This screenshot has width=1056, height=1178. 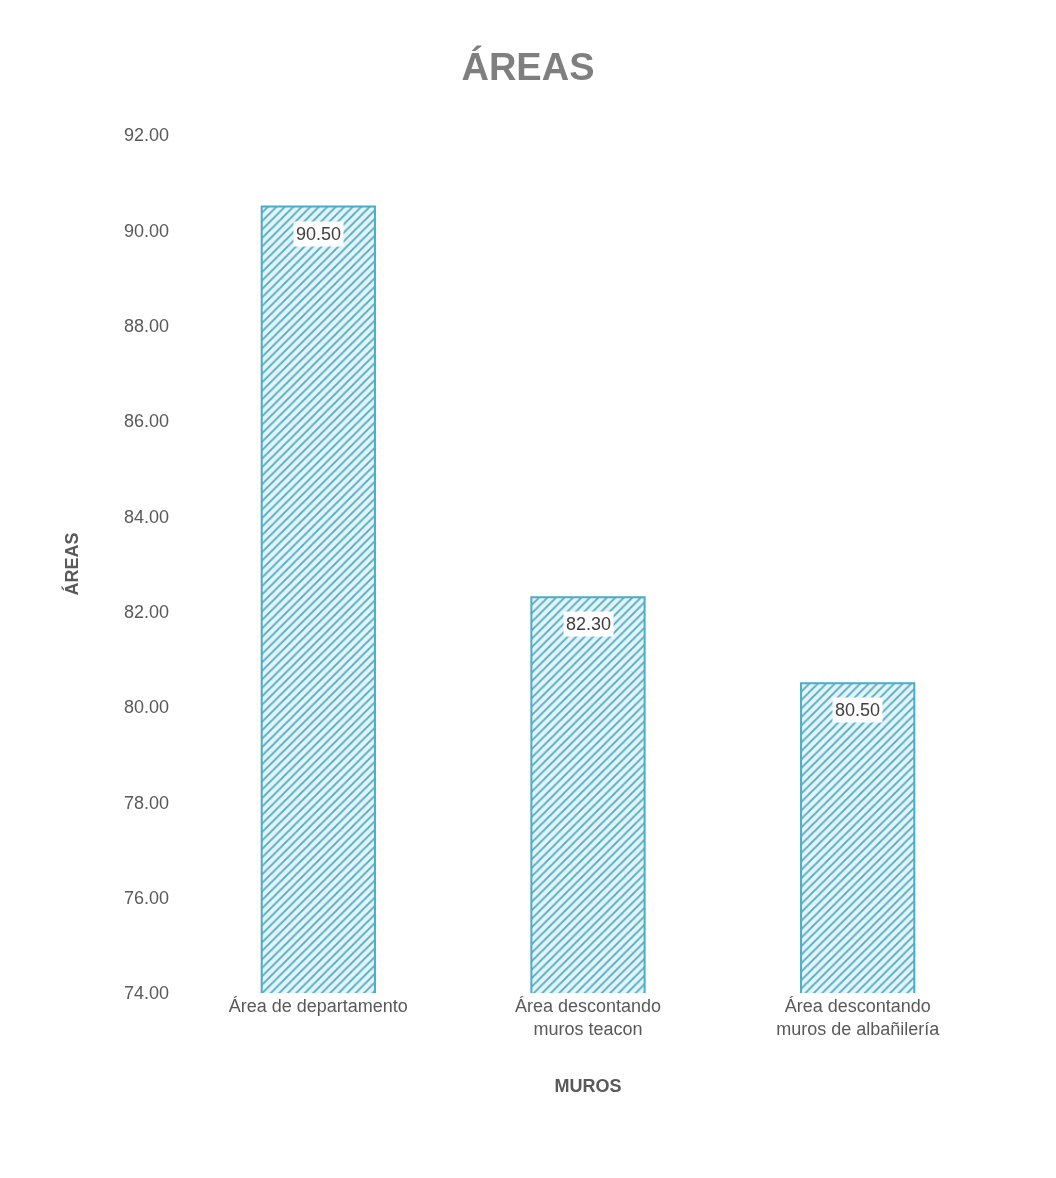 What do you see at coordinates (858, 710) in the screenshot?
I see `data-label: 80.50` at bounding box center [858, 710].